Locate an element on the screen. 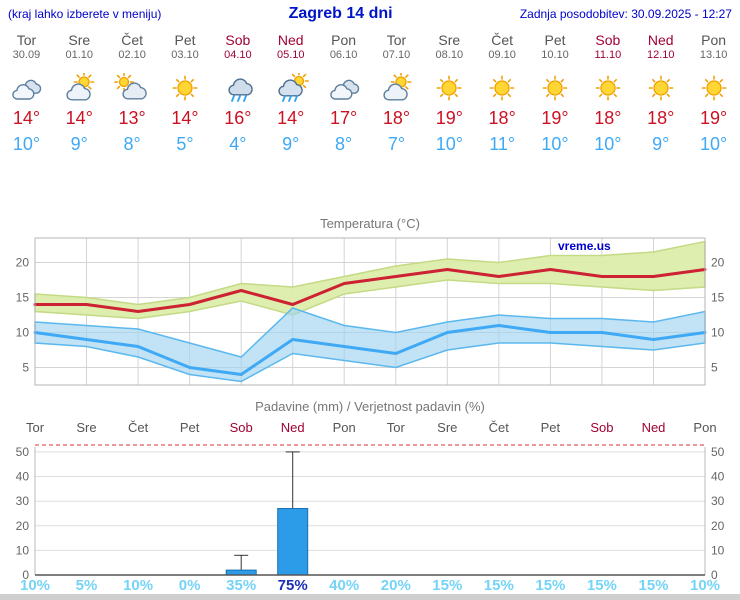 The height and width of the screenshot is (600, 740). day-date: 09.10 is located at coordinates (502, 55).